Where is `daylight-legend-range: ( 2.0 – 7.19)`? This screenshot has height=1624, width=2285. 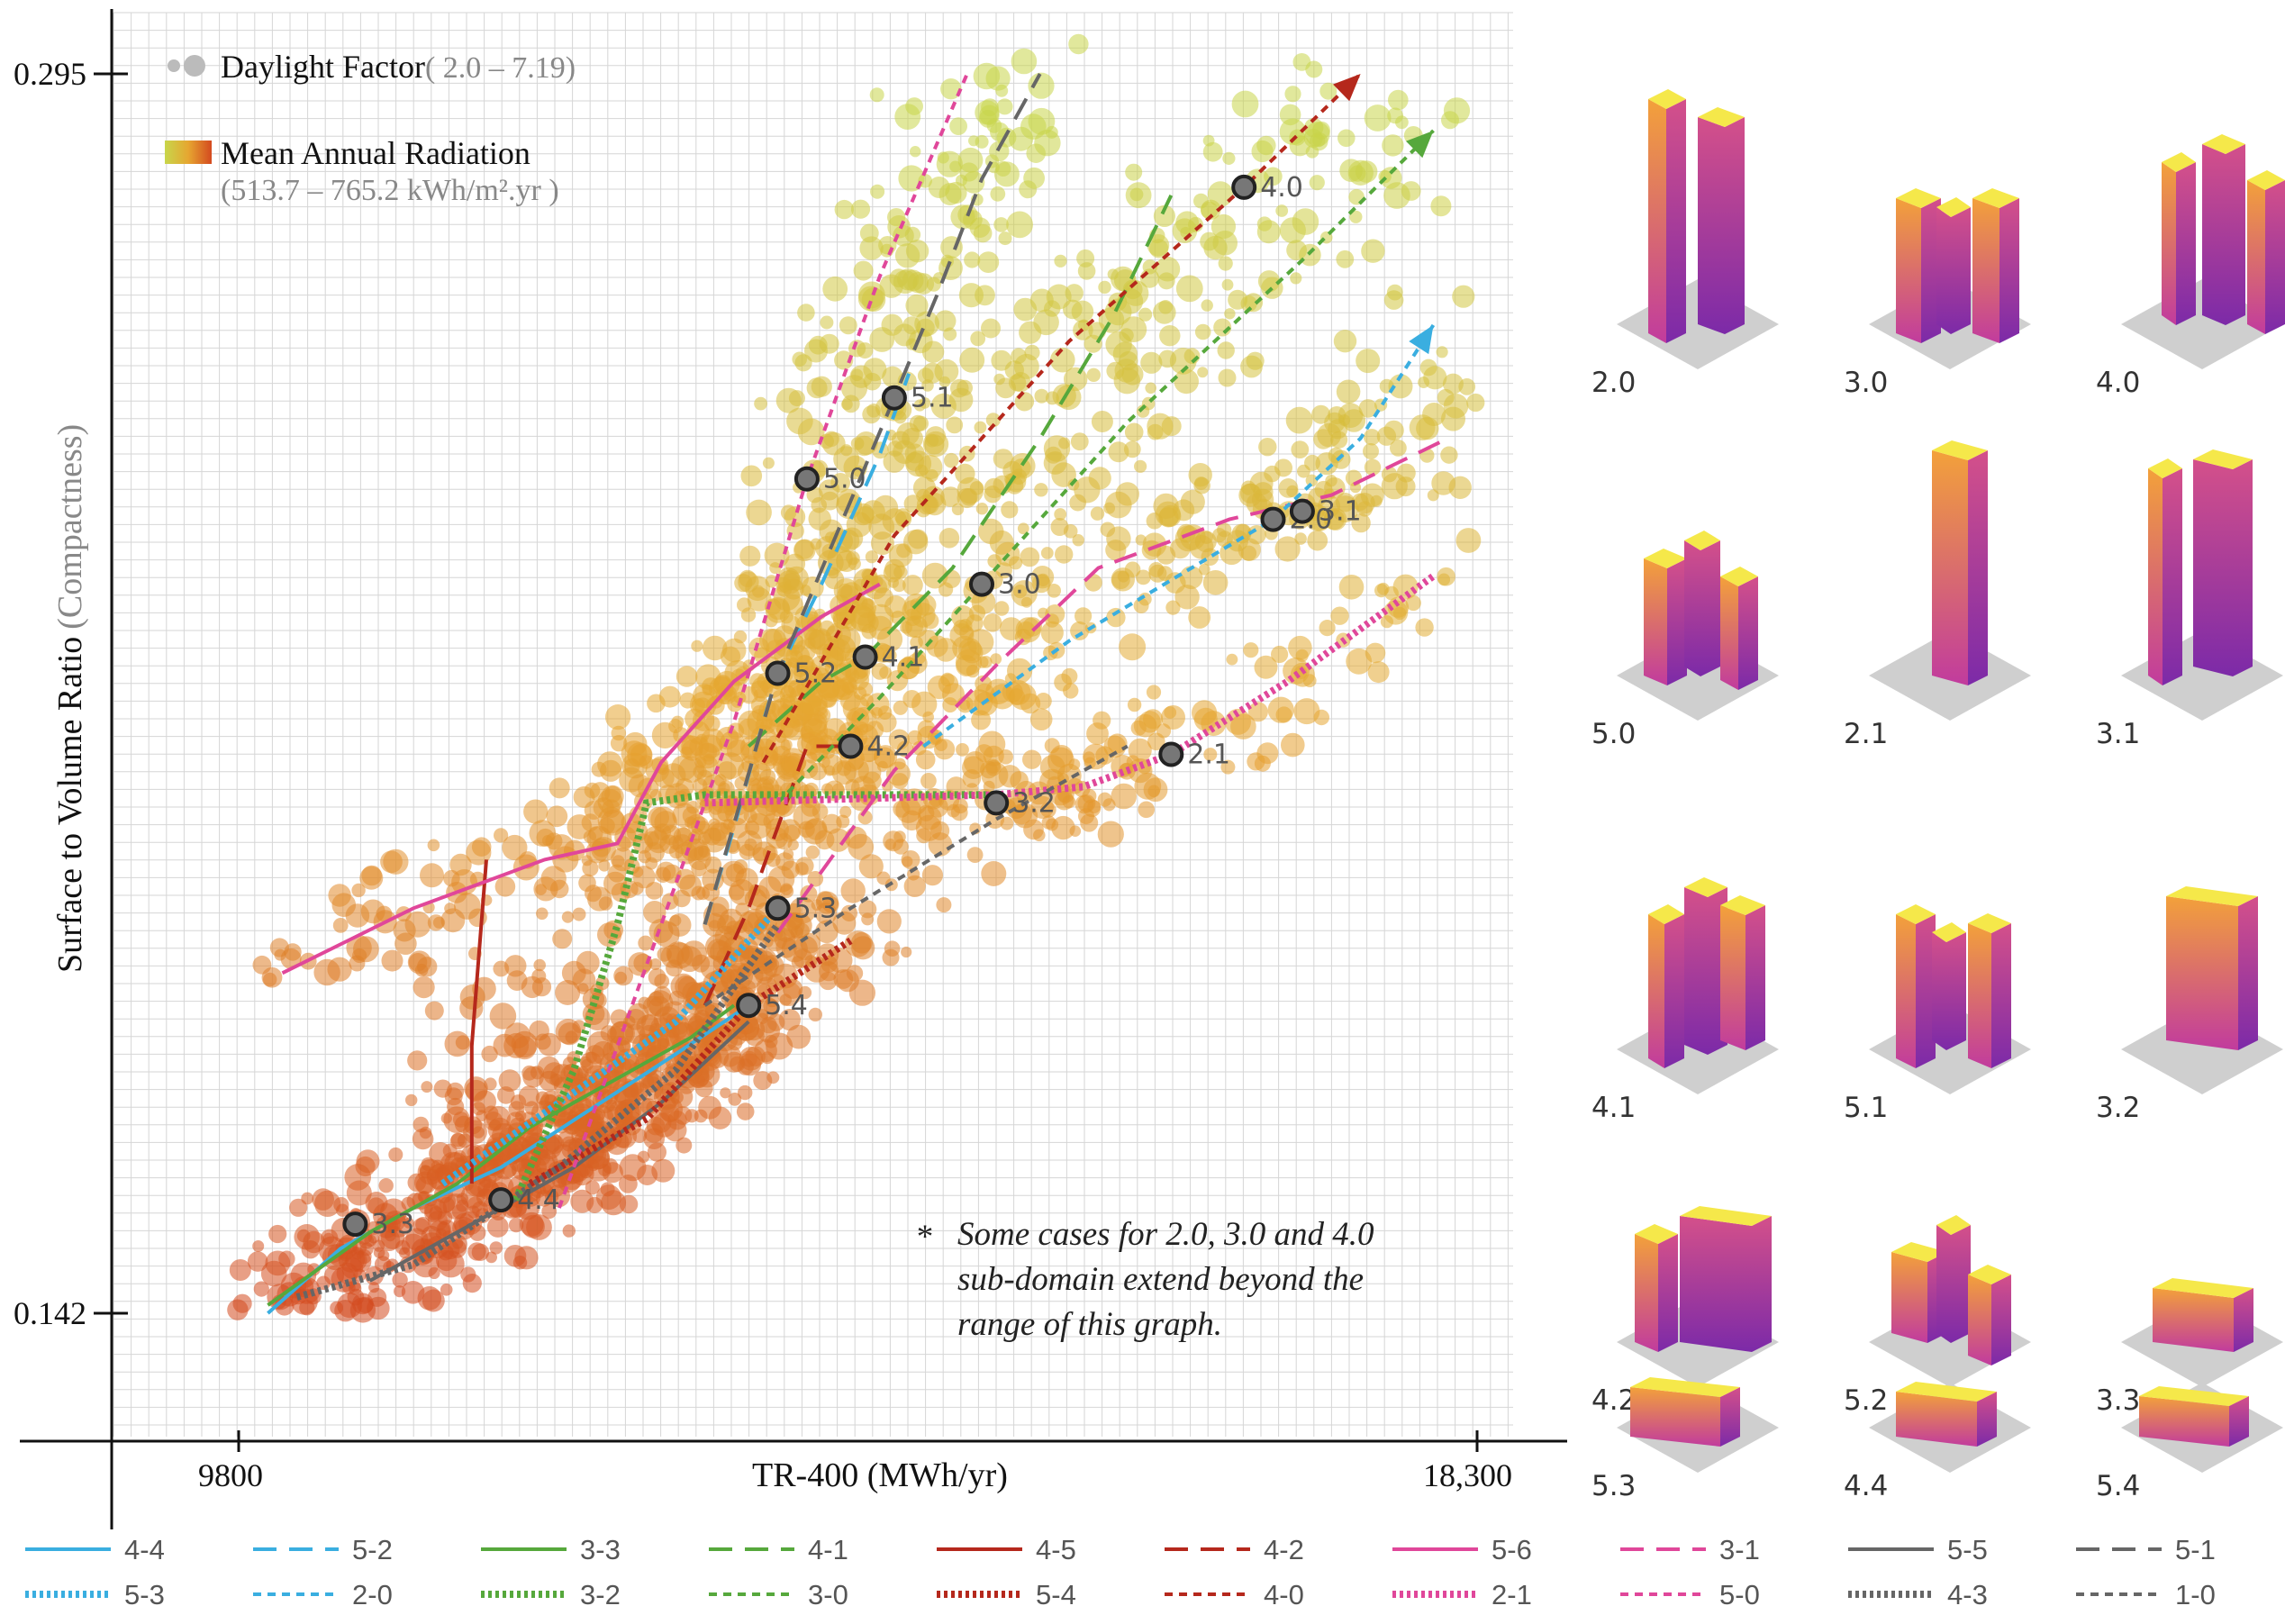 daylight-legend-range: ( 2.0 – 7.19) is located at coordinates (500, 68).